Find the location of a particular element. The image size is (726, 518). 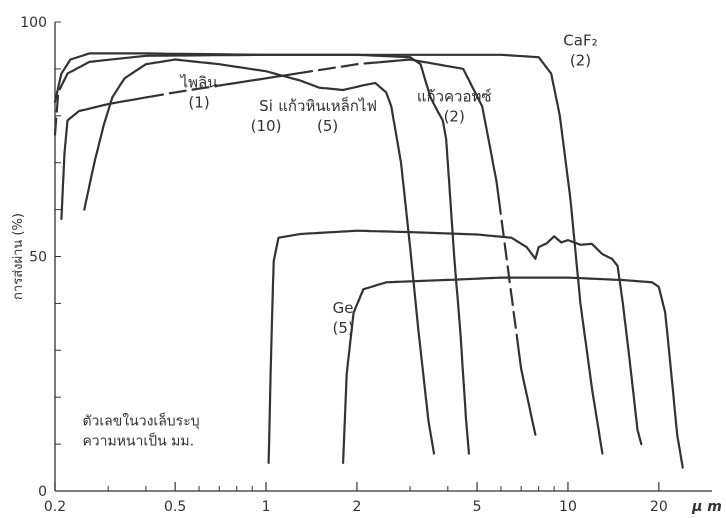

x-tick-label: 20 is located at coordinates (659, 507).